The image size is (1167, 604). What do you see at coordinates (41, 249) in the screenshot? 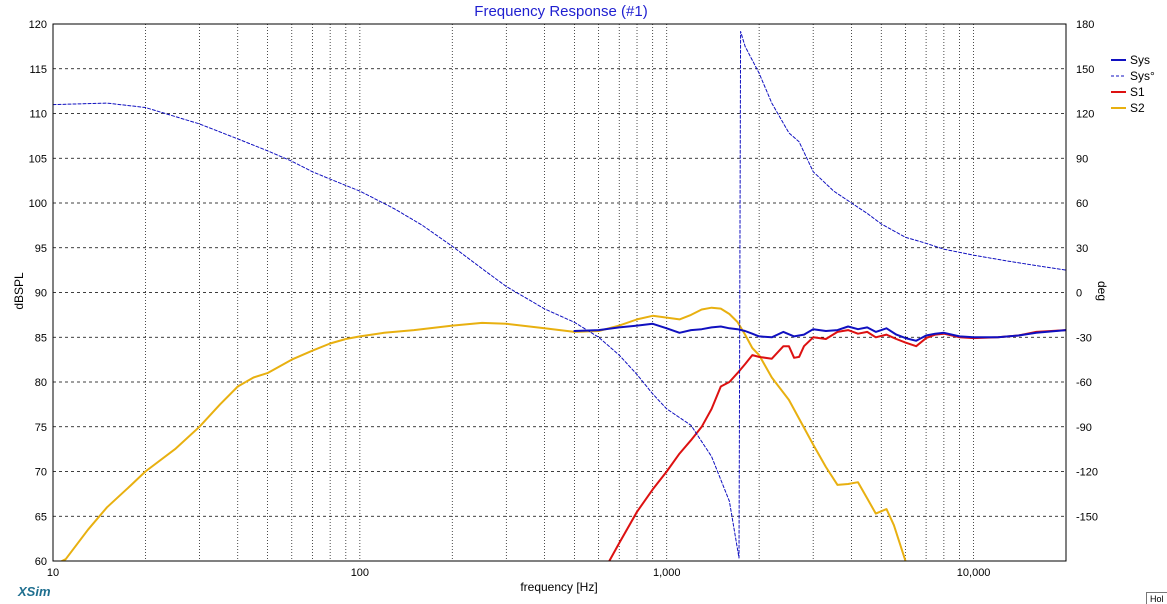
I see `y-tick-label: 95` at bounding box center [41, 249].